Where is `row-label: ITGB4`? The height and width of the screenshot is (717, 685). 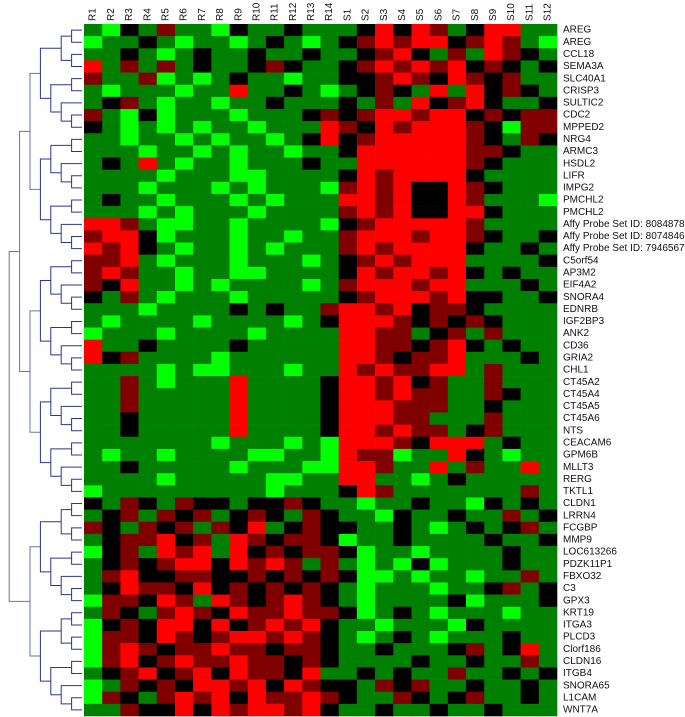
row-label: ITGB4 is located at coordinates (577, 673).